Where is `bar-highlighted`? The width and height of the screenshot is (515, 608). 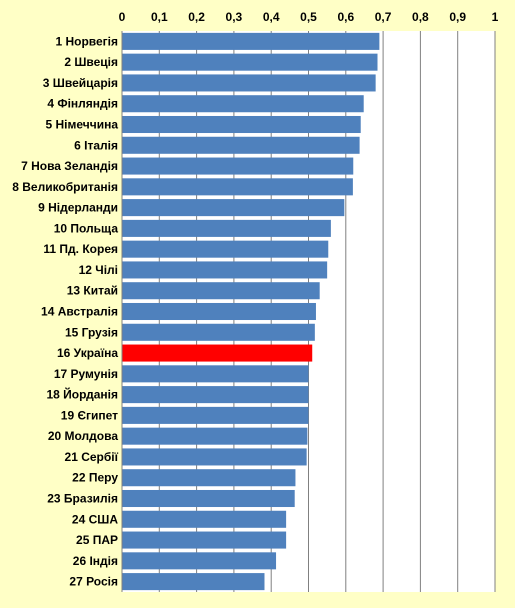 bar-highlighted is located at coordinates (217, 353).